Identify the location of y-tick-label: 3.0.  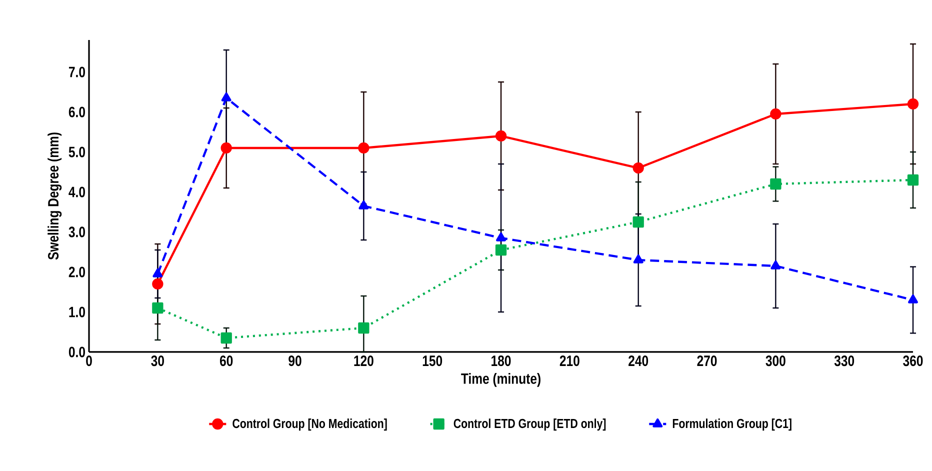
(76, 232).